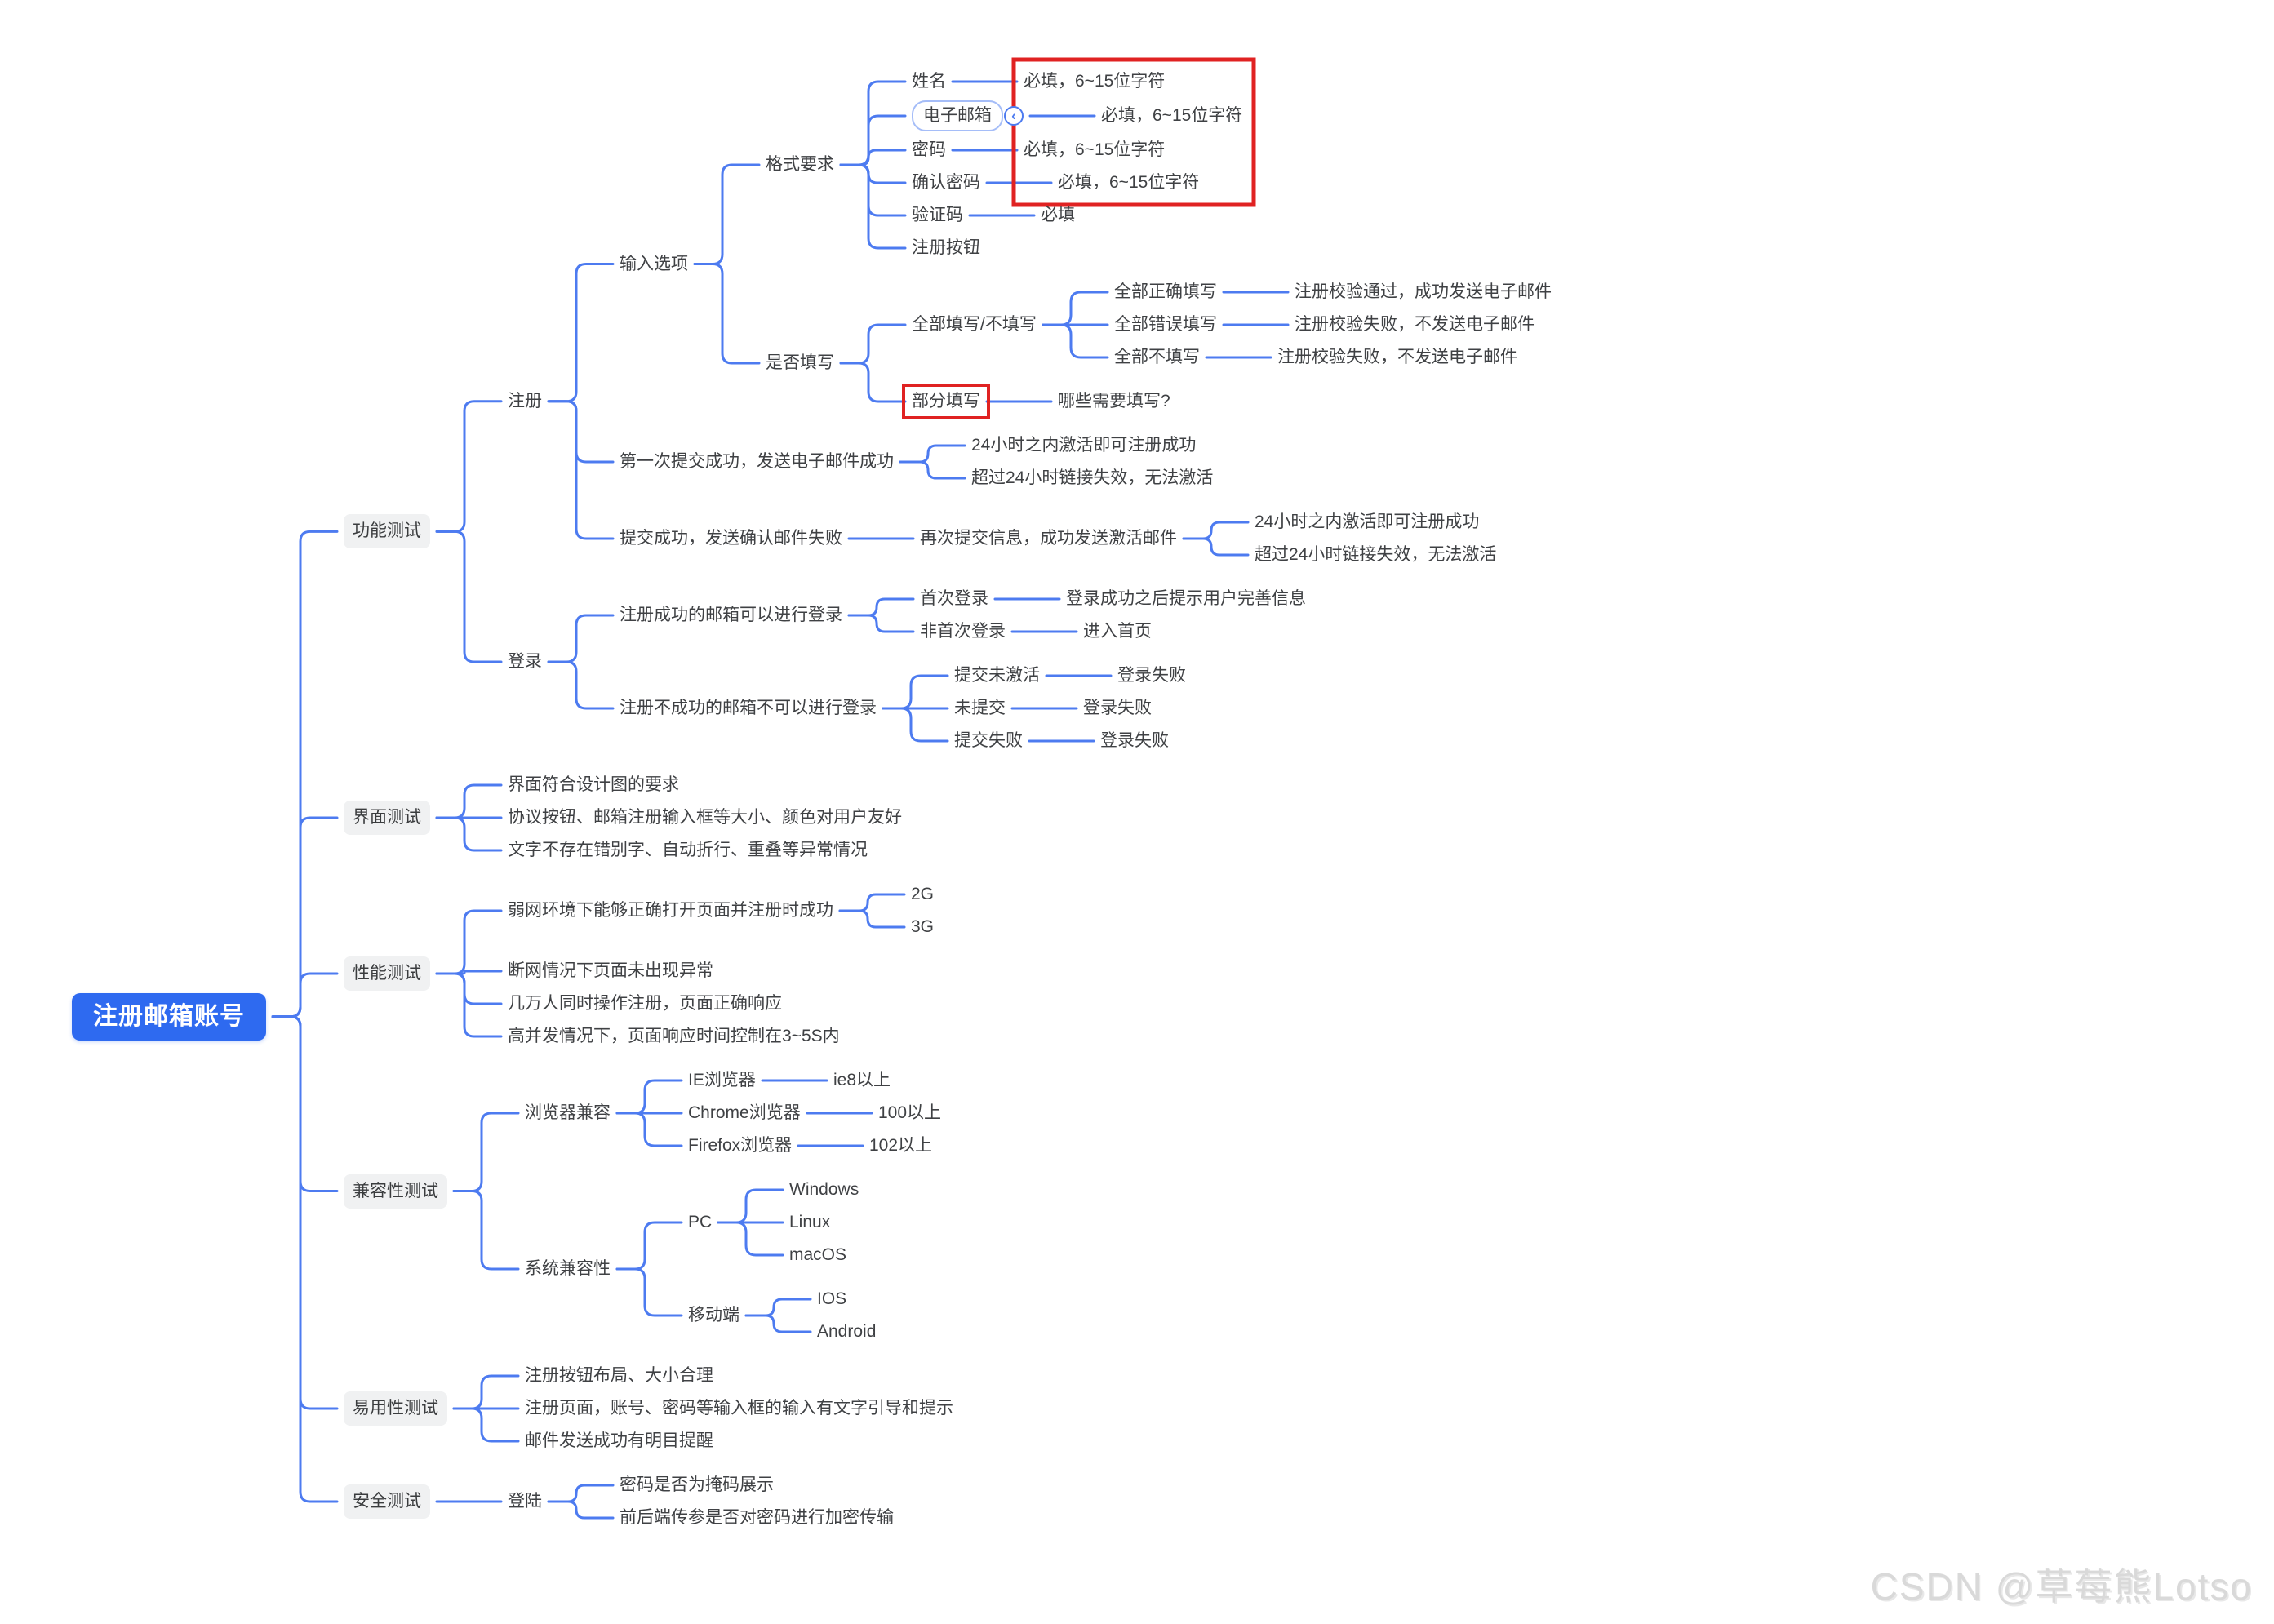 The image size is (2274, 1624). Describe the element at coordinates (713, 1315) in the screenshot. I see `topic-node: 移动端` at that location.